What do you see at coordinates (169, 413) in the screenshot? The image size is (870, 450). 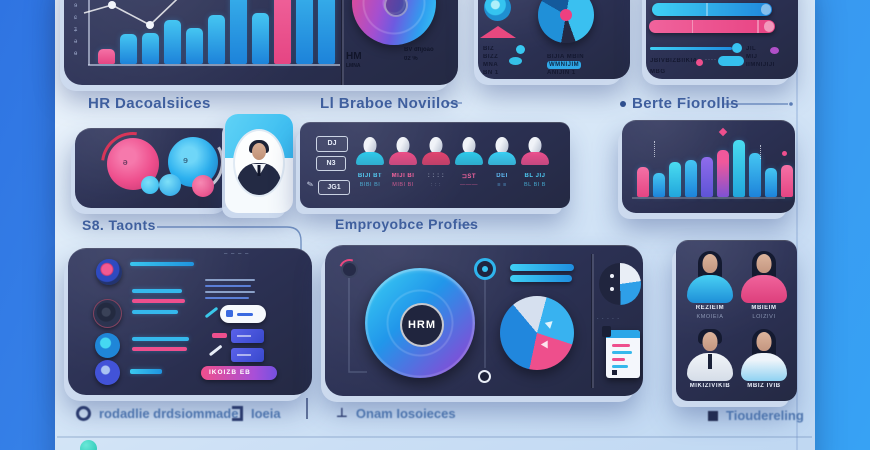 I see `footer-label: rodadlie drdsiommade` at bounding box center [169, 413].